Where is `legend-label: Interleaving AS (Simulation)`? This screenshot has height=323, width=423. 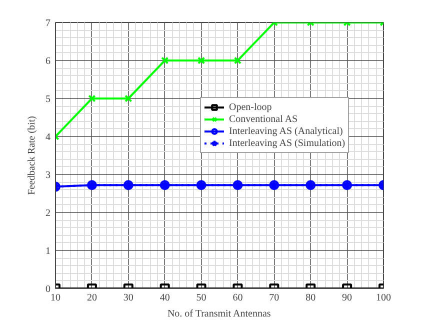 legend-label: Interleaving AS (Simulation) is located at coordinates (287, 143).